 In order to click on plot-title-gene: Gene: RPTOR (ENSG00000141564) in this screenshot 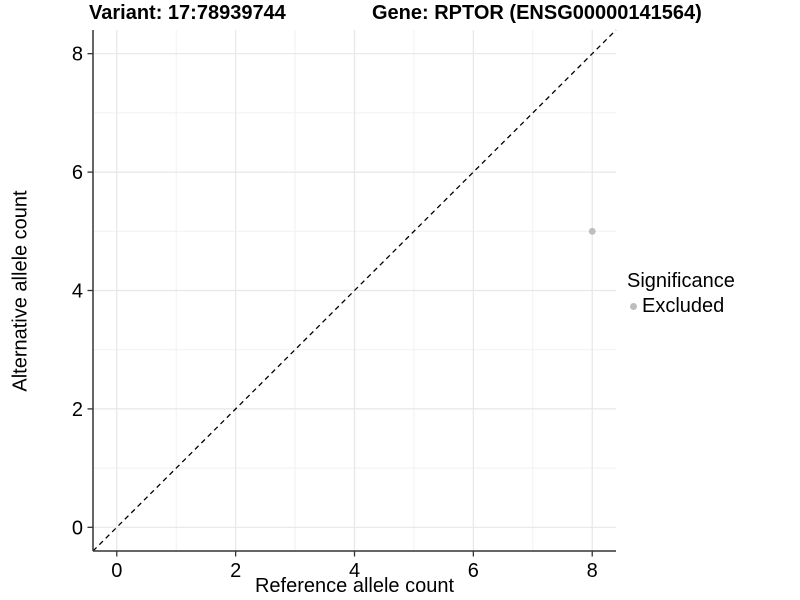, I will do `click(537, 13)`.